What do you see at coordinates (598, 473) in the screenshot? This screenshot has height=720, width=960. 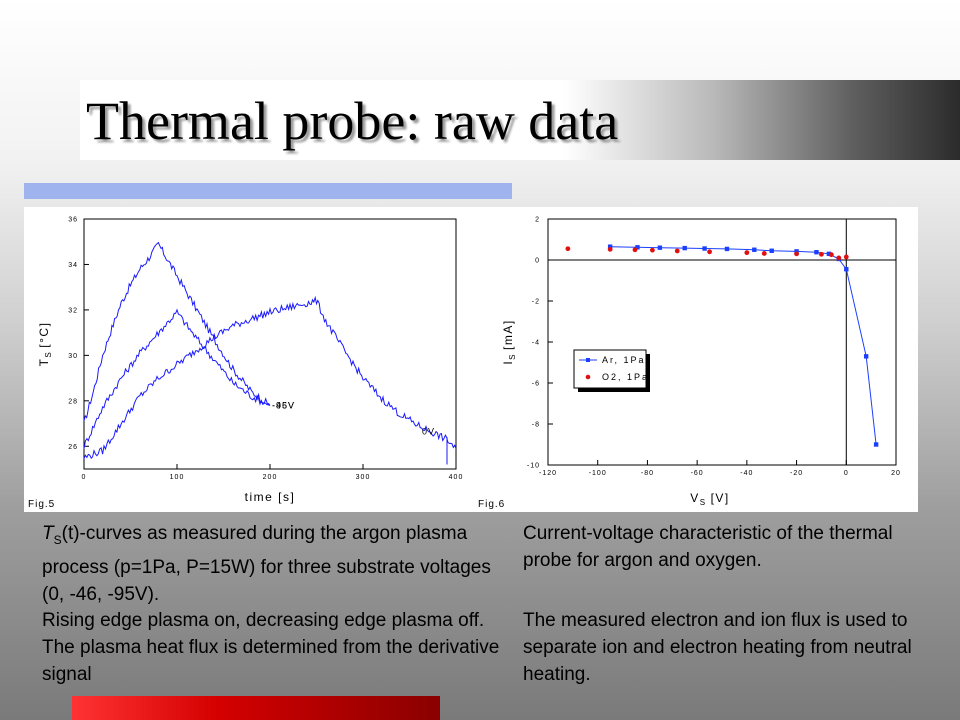 I see `x-tick-label: -100` at bounding box center [598, 473].